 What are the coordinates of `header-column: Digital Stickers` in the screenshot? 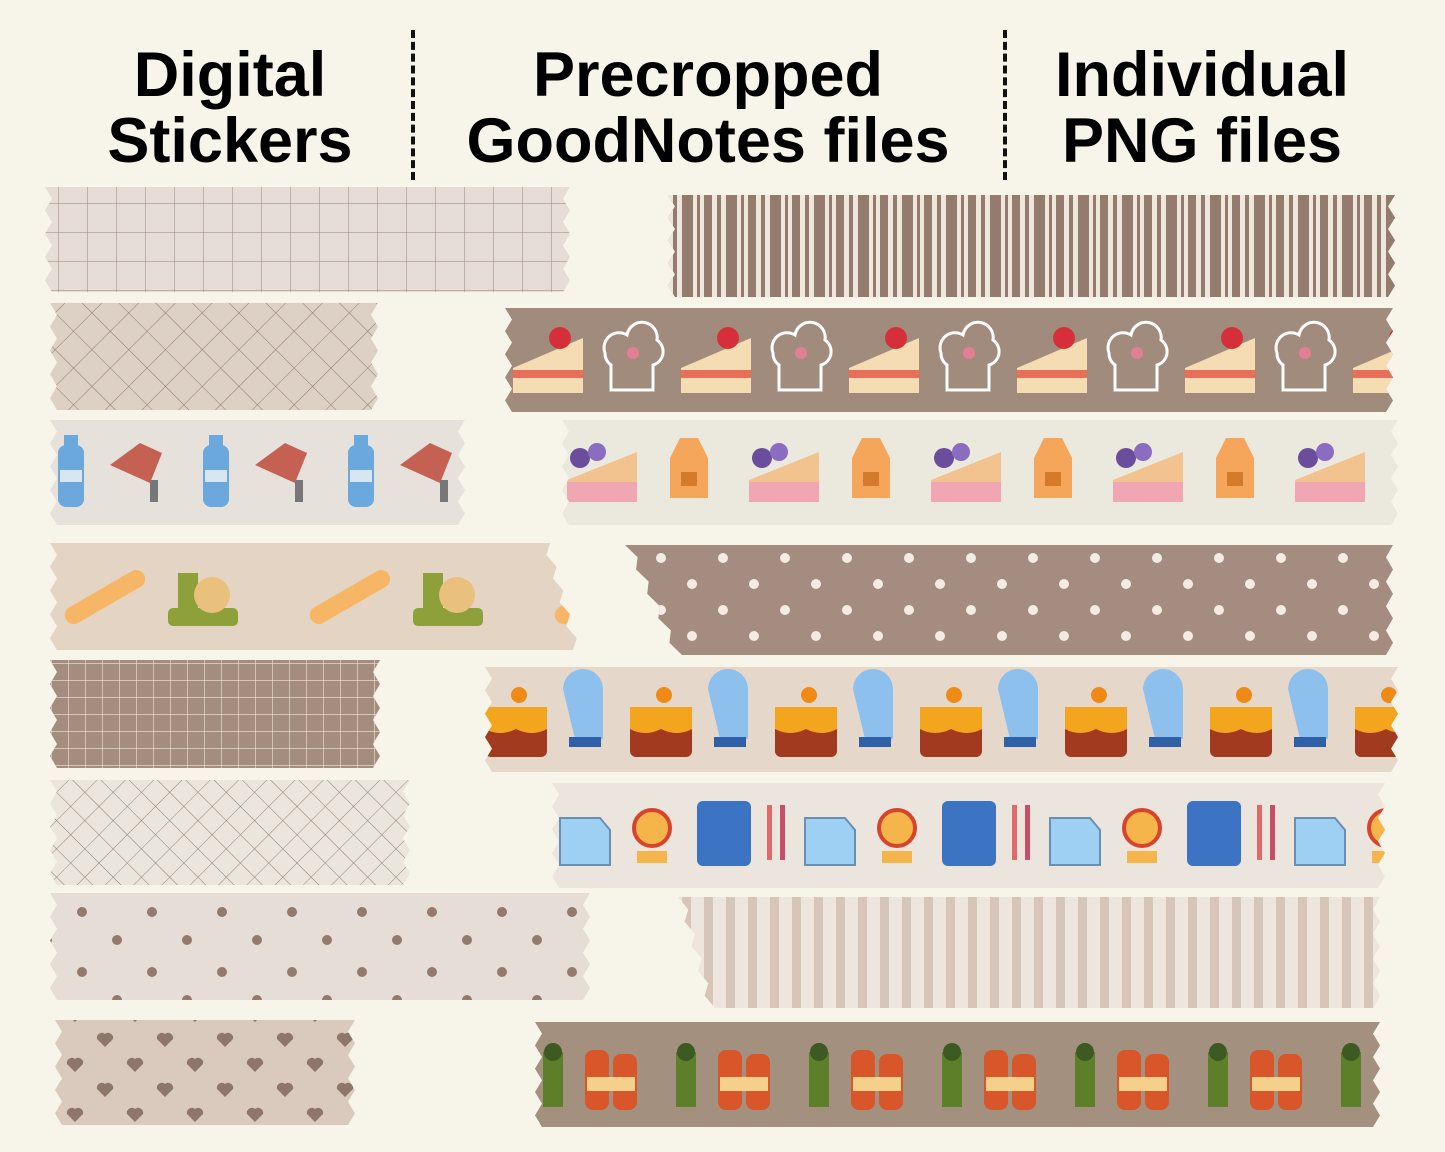 It's located at (255, 108).